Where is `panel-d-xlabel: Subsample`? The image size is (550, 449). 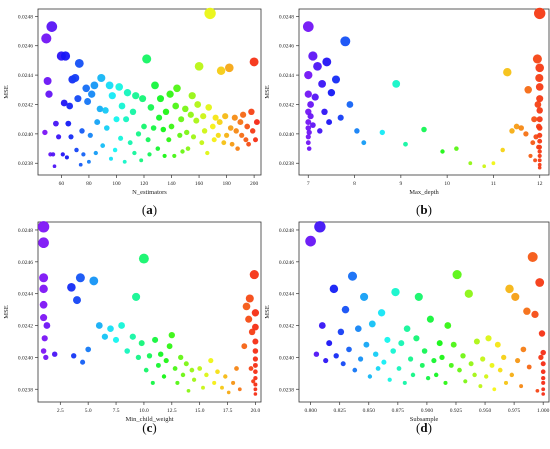
panel-d-xlabel: Subsample is located at coordinates (424, 419).